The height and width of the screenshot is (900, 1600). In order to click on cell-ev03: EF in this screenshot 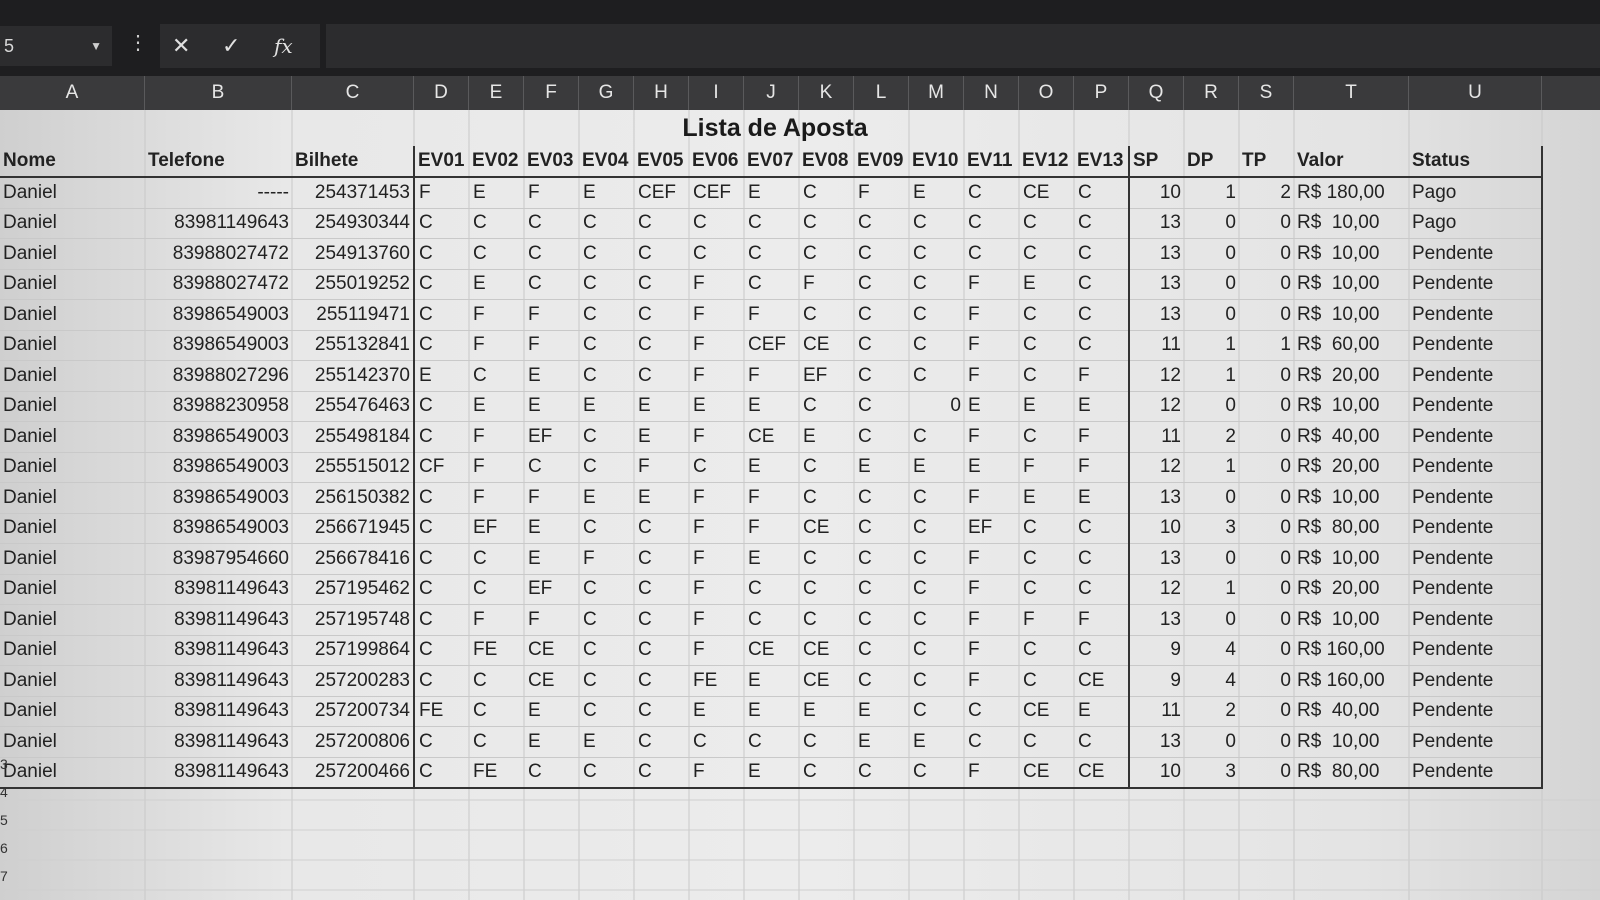, I will do `click(551, 589)`.